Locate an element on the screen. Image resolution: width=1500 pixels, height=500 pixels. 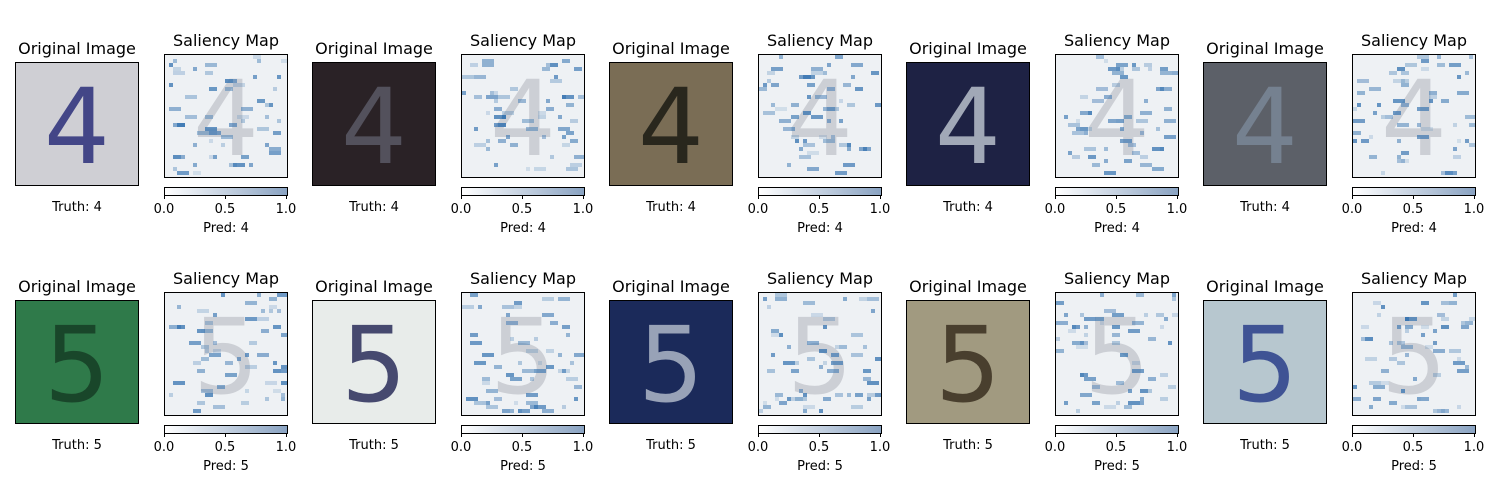
saliency-map-image: 5 is located at coordinates (226, 354).